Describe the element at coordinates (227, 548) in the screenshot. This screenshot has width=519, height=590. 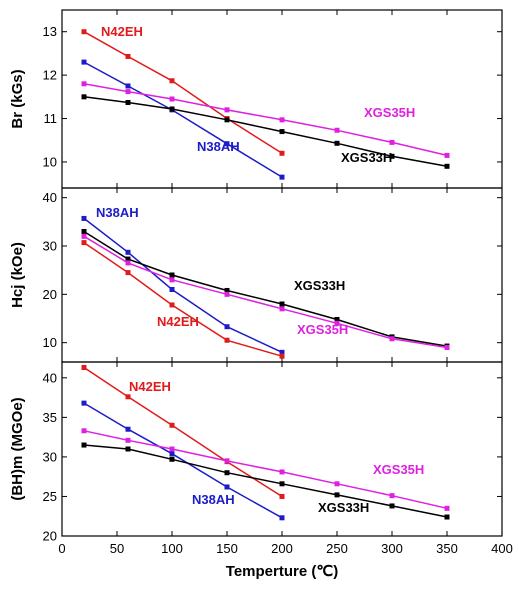
I see `x-tick-label: 150` at that location.